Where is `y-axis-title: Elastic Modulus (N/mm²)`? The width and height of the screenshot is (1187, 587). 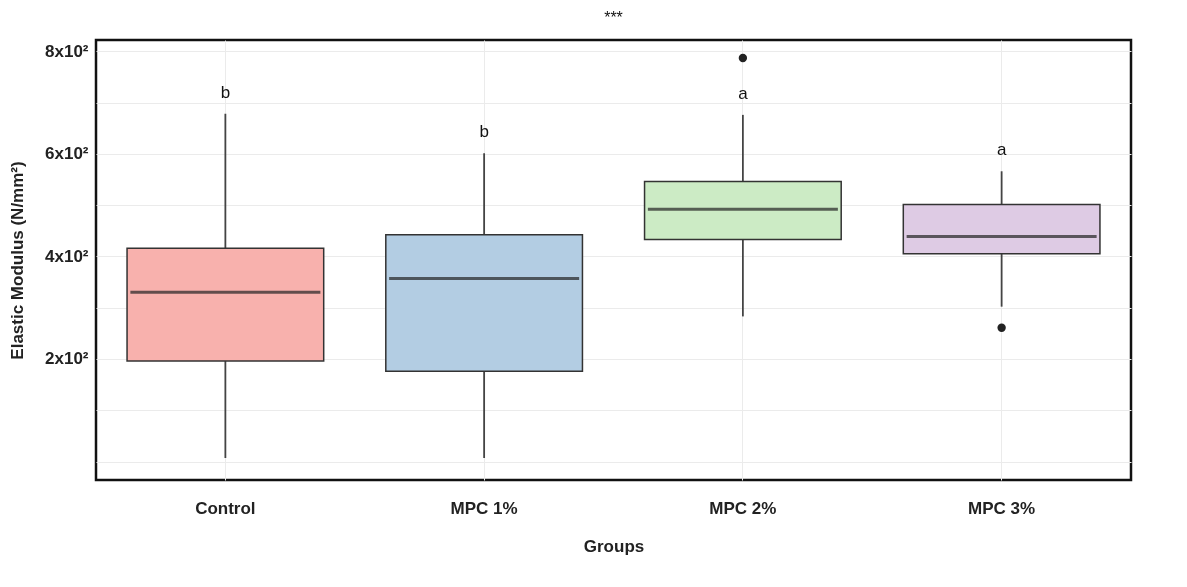
y-axis-title: Elastic Modulus (N/mm²) is located at coordinates (18, 260).